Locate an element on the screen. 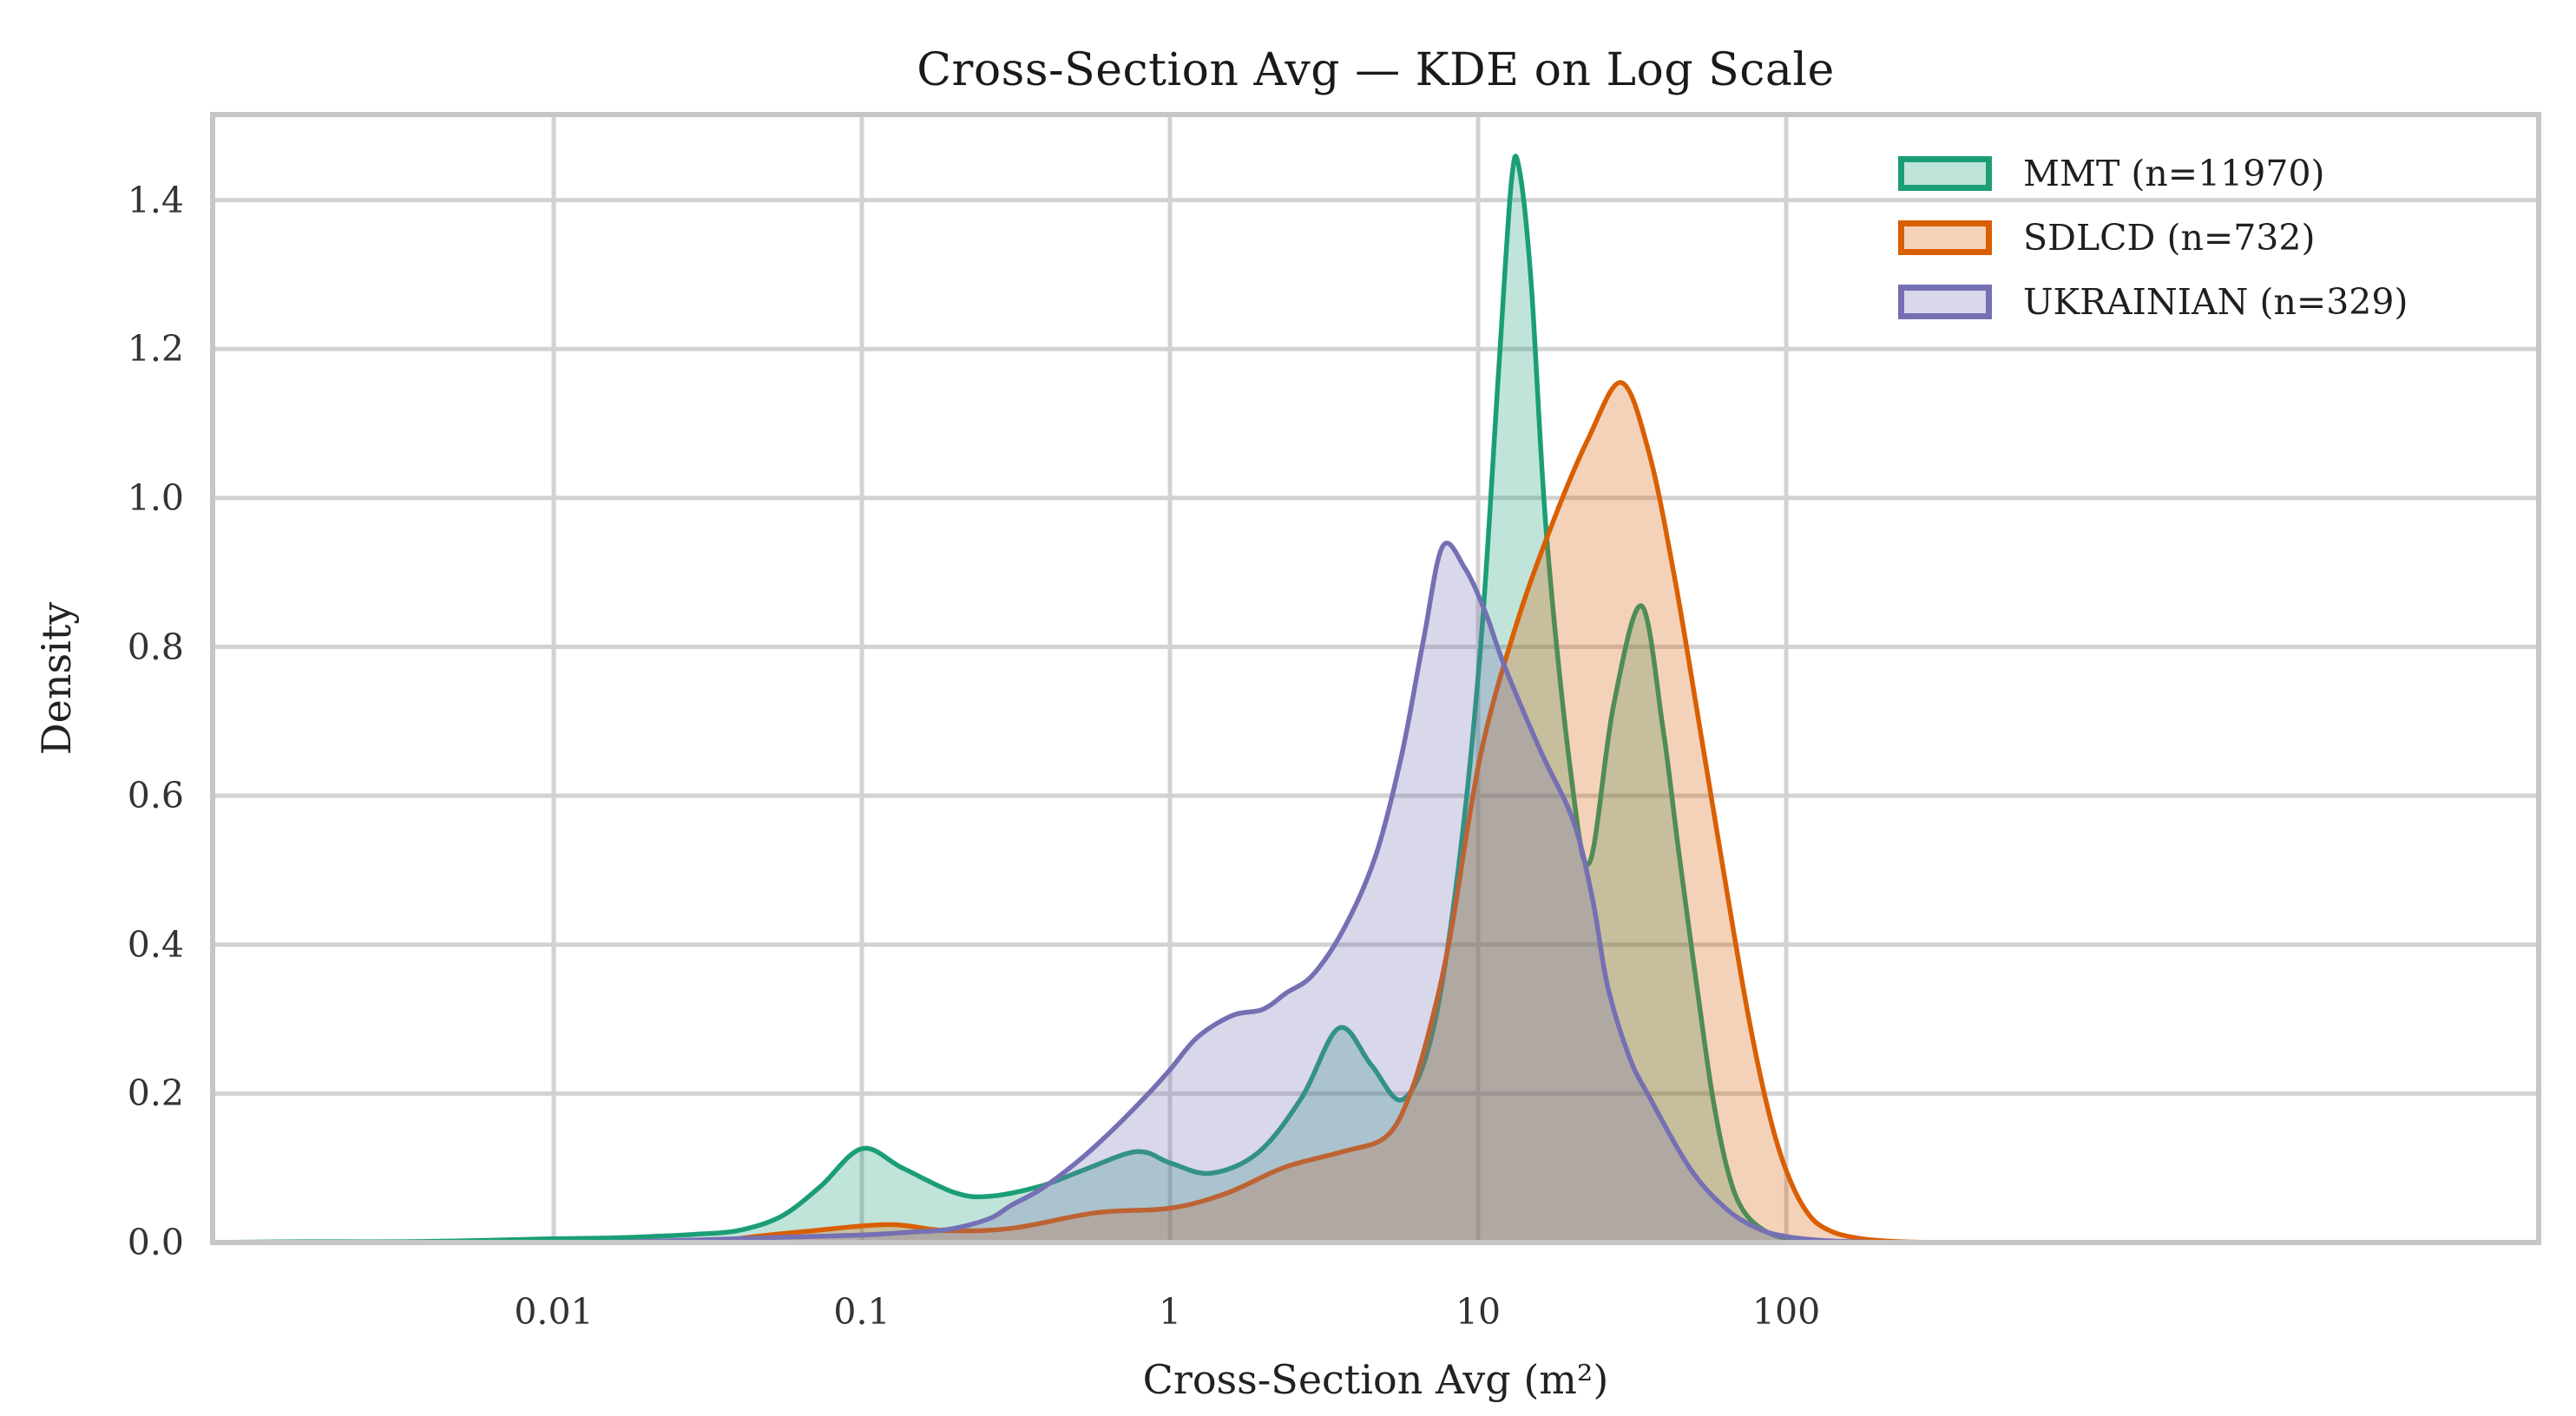 This screenshot has width=2576, height=1416. x-tick-label: 0.01 is located at coordinates (554, 1312).